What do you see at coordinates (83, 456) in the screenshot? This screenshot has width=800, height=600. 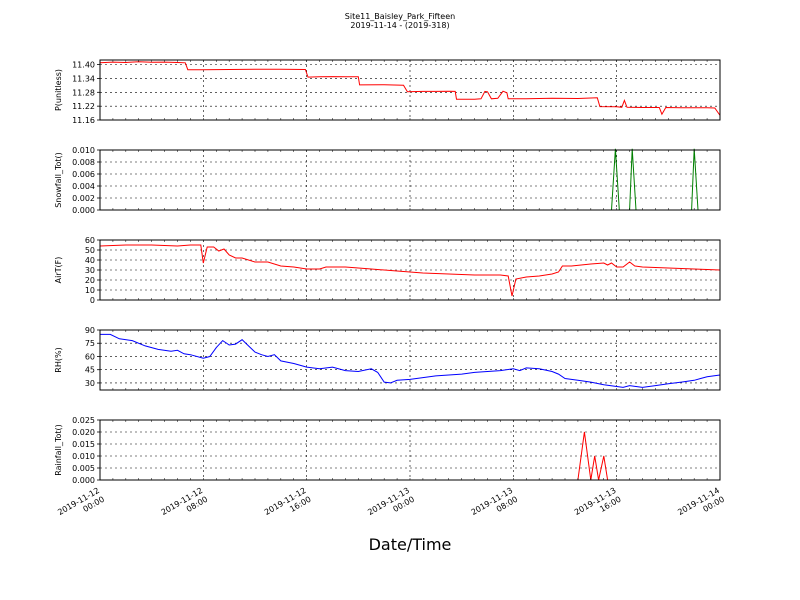 I see `panel-5-ytick-label-2: 0.010` at bounding box center [83, 456].